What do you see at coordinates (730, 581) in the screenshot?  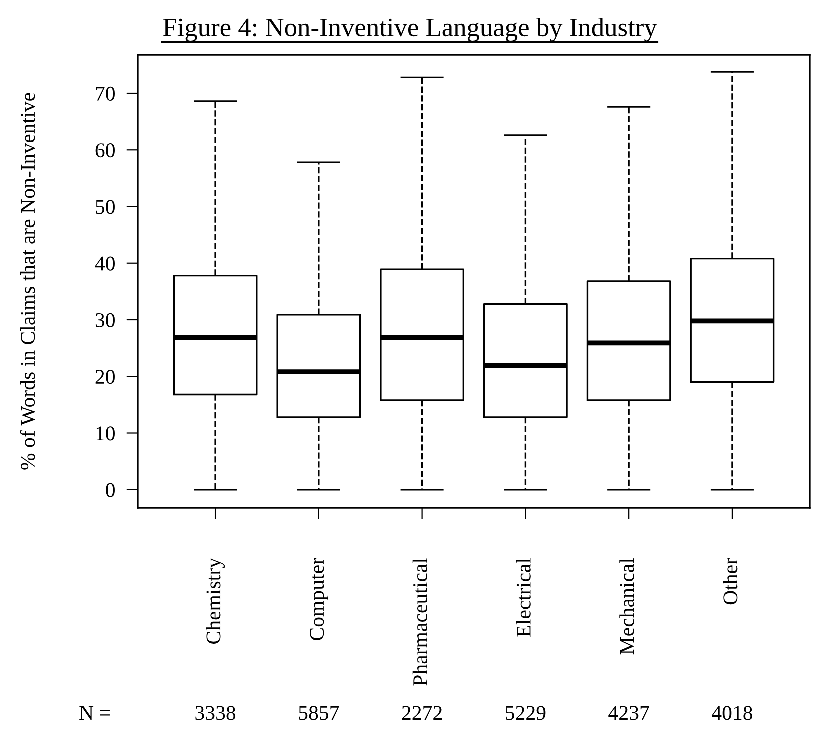 I see `x-tick-label: Other` at bounding box center [730, 581].